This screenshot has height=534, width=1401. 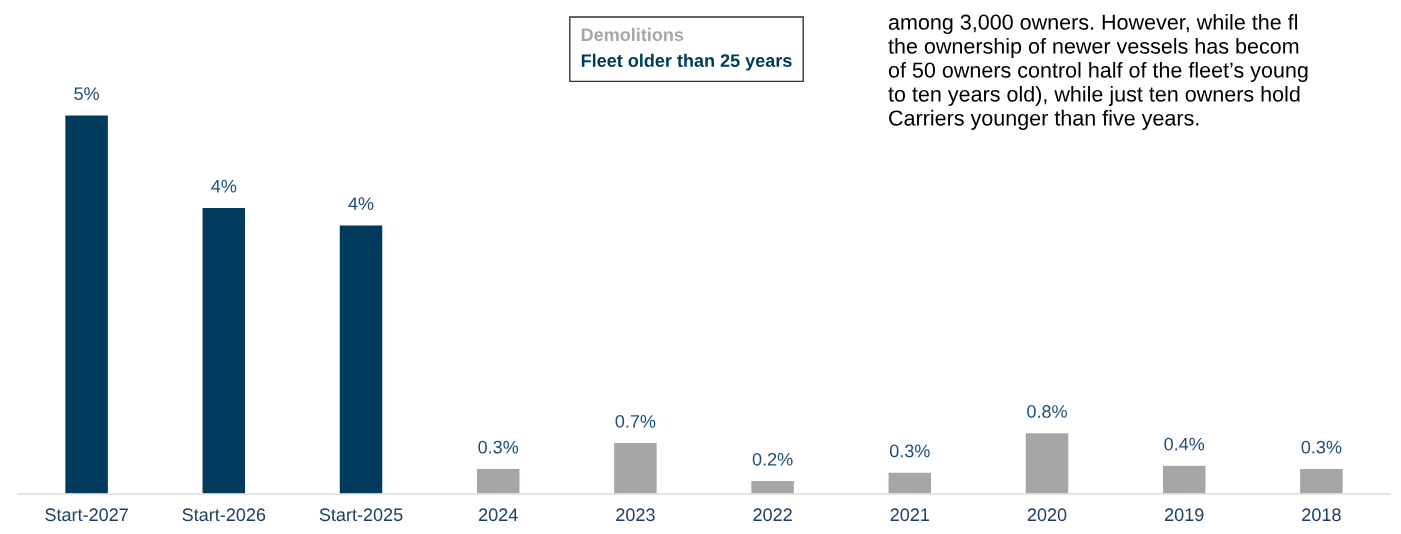 I want to click on x-tick-label: Start-2027, so click(x=86, y=515).